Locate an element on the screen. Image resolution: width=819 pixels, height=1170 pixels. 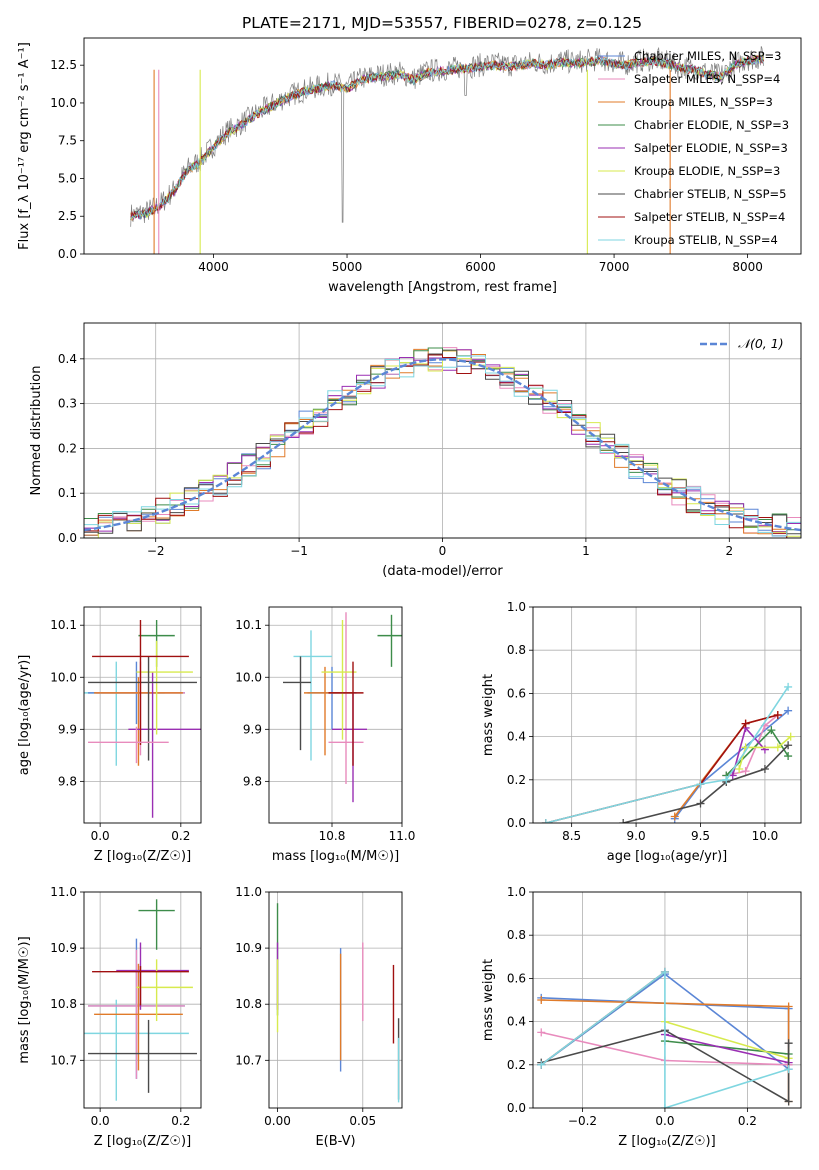
x-axis-label: wavelength [Angstrom, rest frame] is located at coordinates (442, 287).